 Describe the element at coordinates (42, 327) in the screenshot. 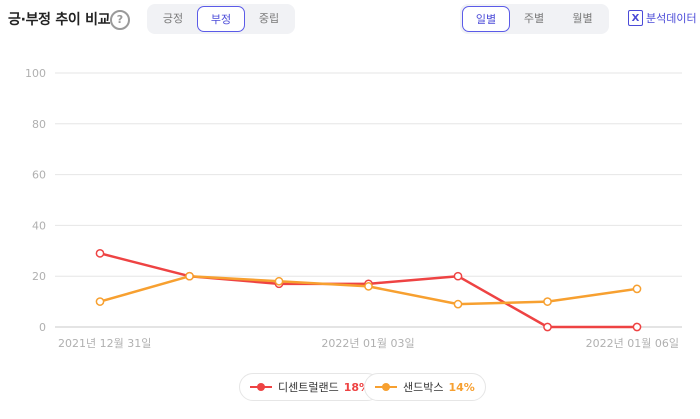

I see `y-tick-label: 0` at that location.